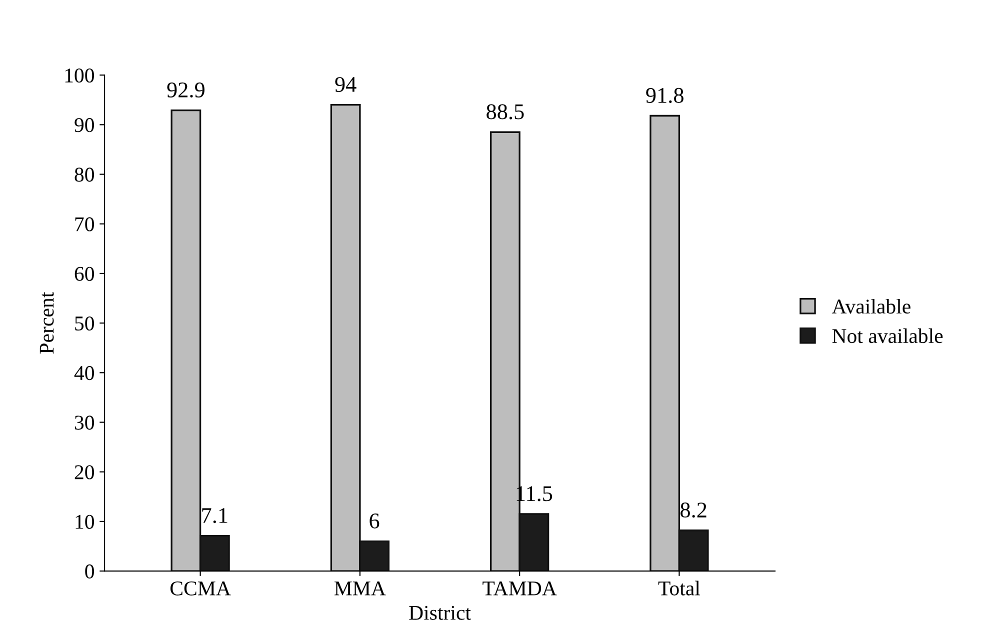 This screenshot has width=986, height=631. I want to click on x-axis-title: District, so click(440, 613).